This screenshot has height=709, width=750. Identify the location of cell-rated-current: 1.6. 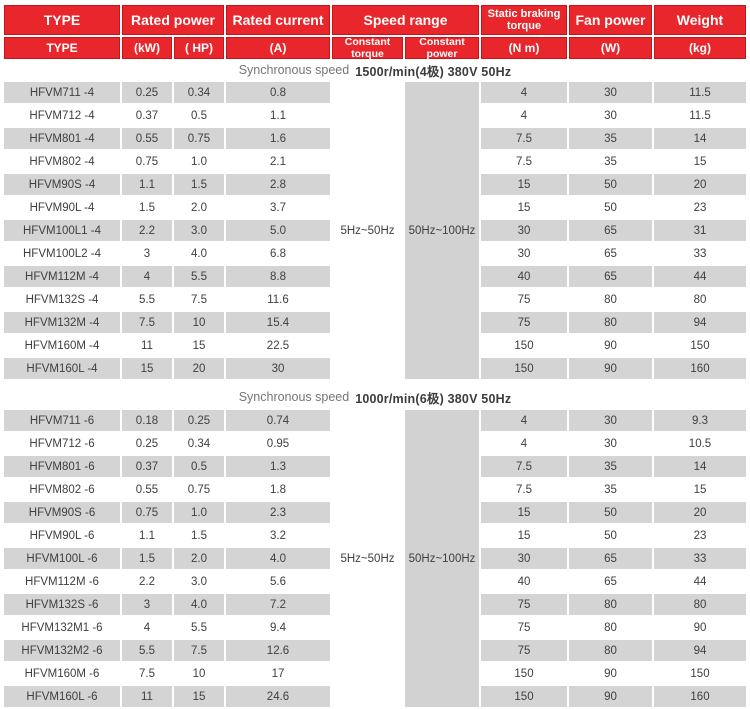
(278, 138).